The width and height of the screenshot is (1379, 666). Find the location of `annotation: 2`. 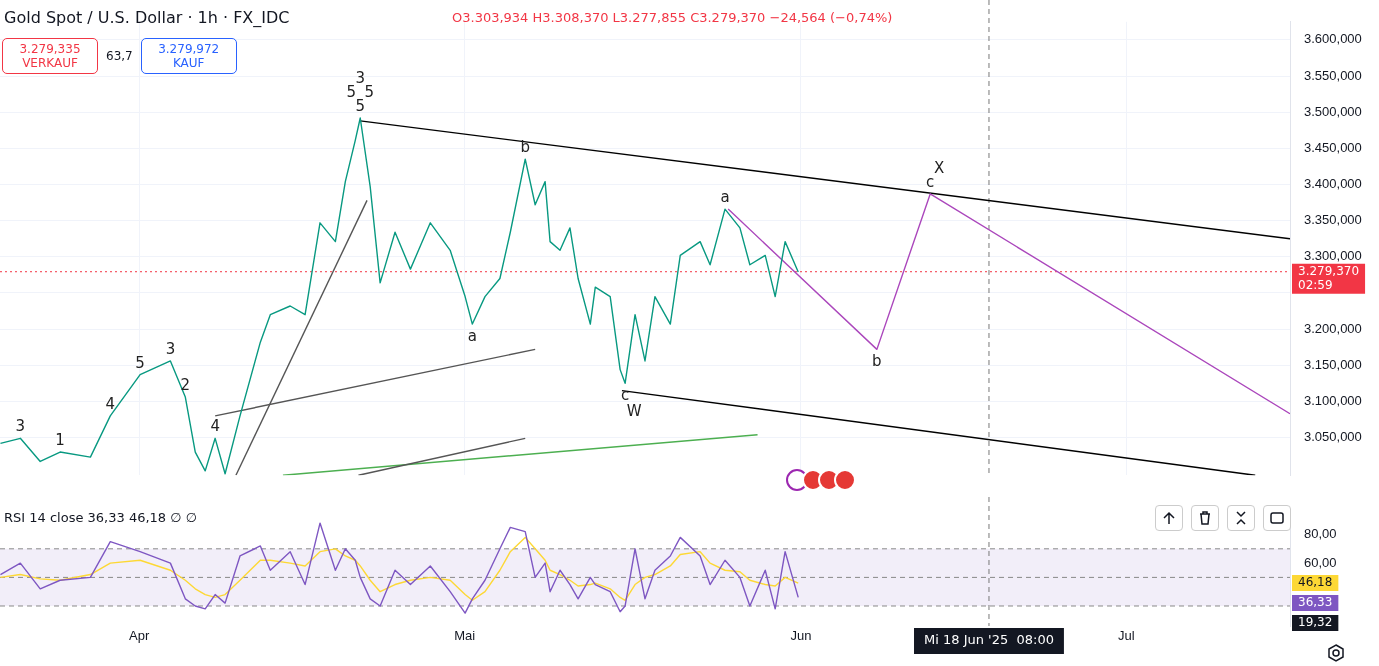

annotation: 2 is located at coordinates (185, 384).